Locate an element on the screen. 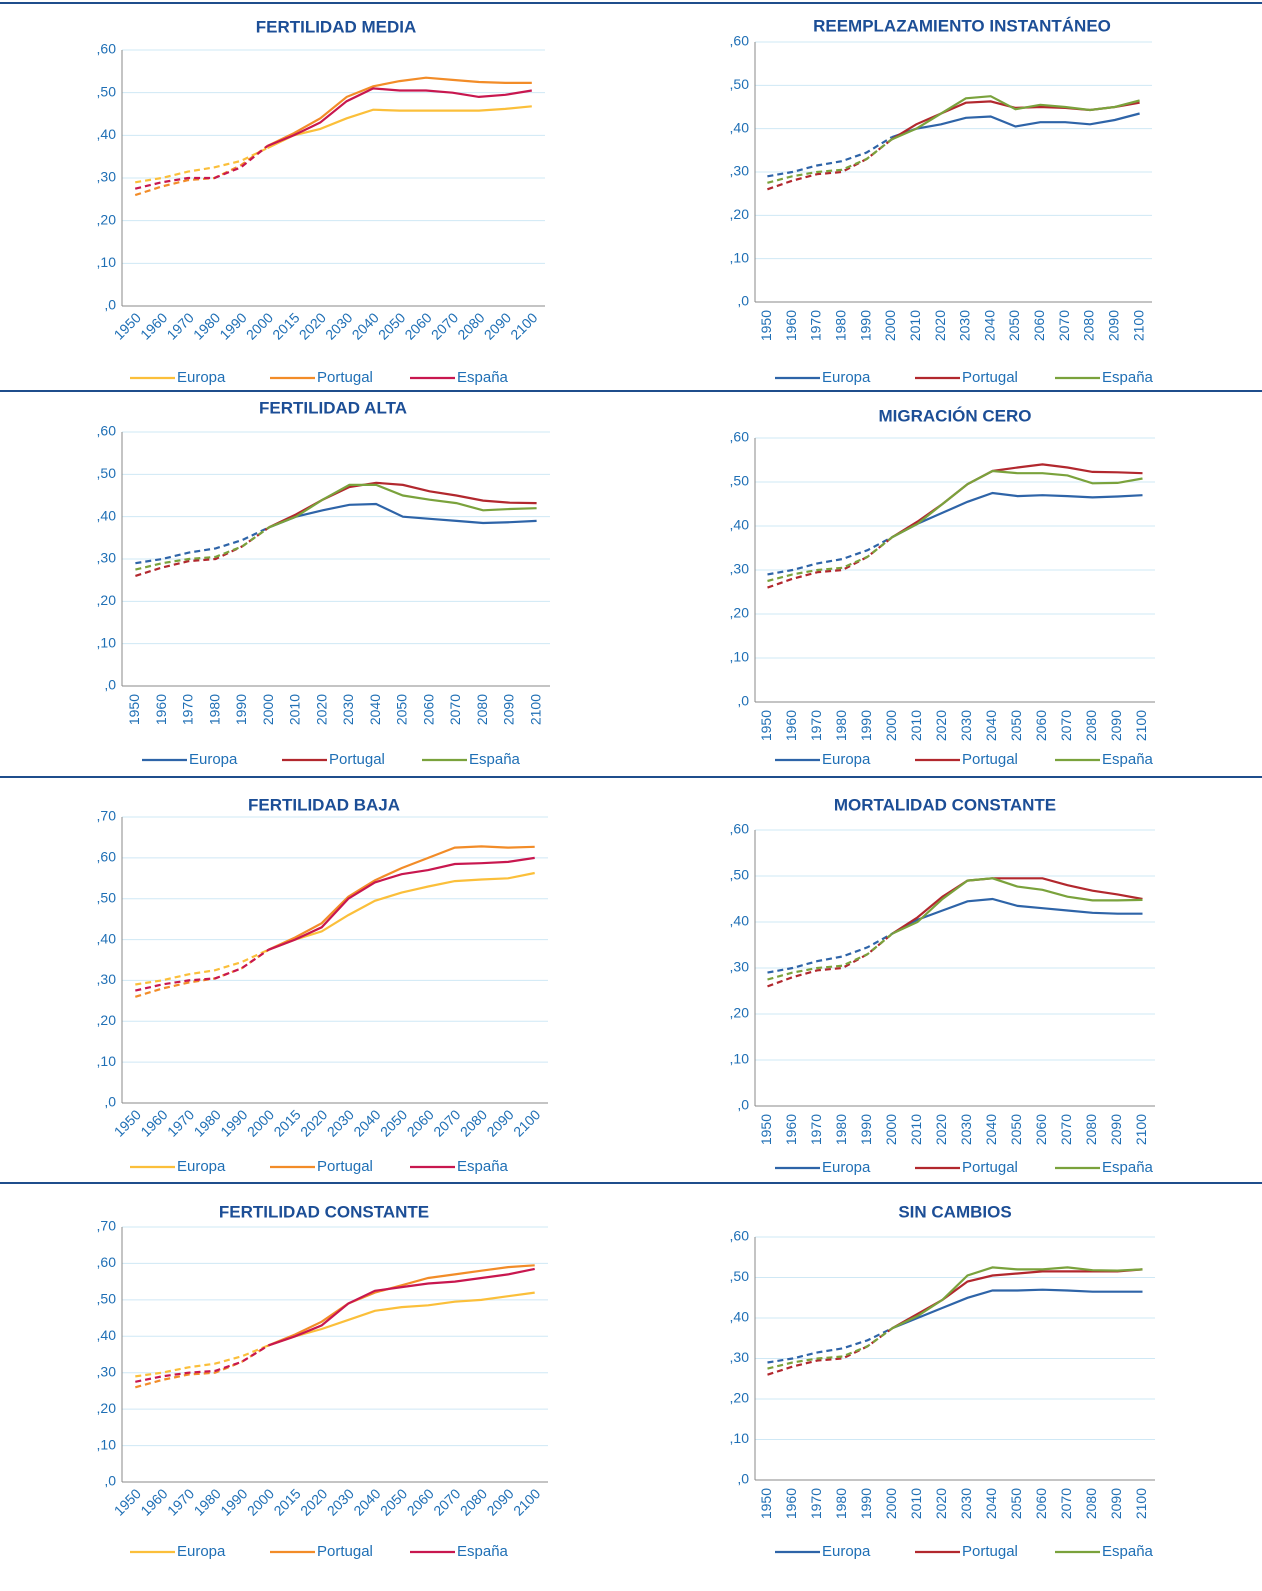  x-tick-label: 2010 is located at coordinates (916, 1503).